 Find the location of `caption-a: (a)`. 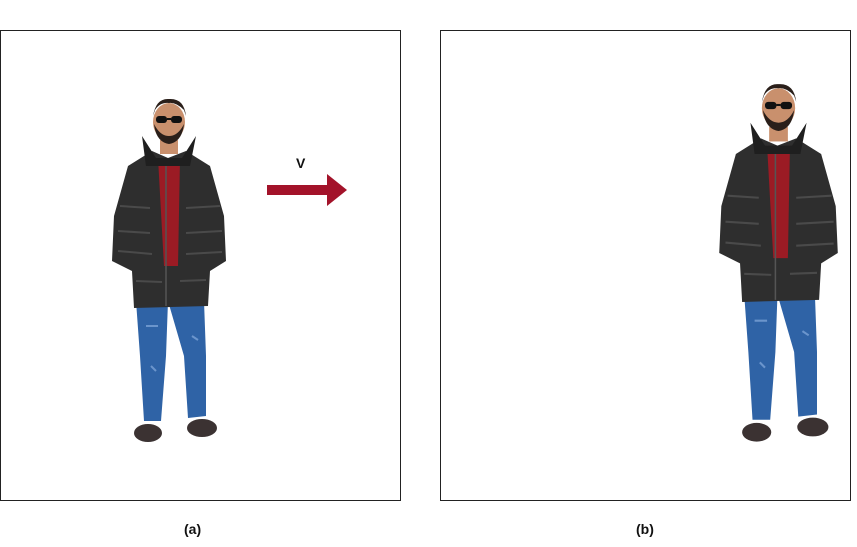

caption-a: (a) is located at coordinates (193, 529).